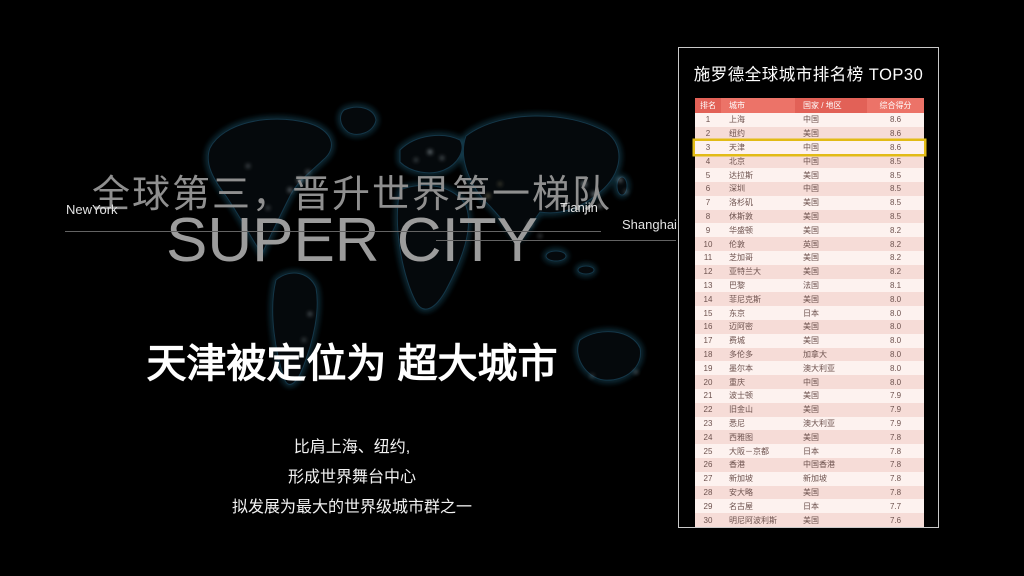  I want to click on cell-rank: 30, so click(708, 520).